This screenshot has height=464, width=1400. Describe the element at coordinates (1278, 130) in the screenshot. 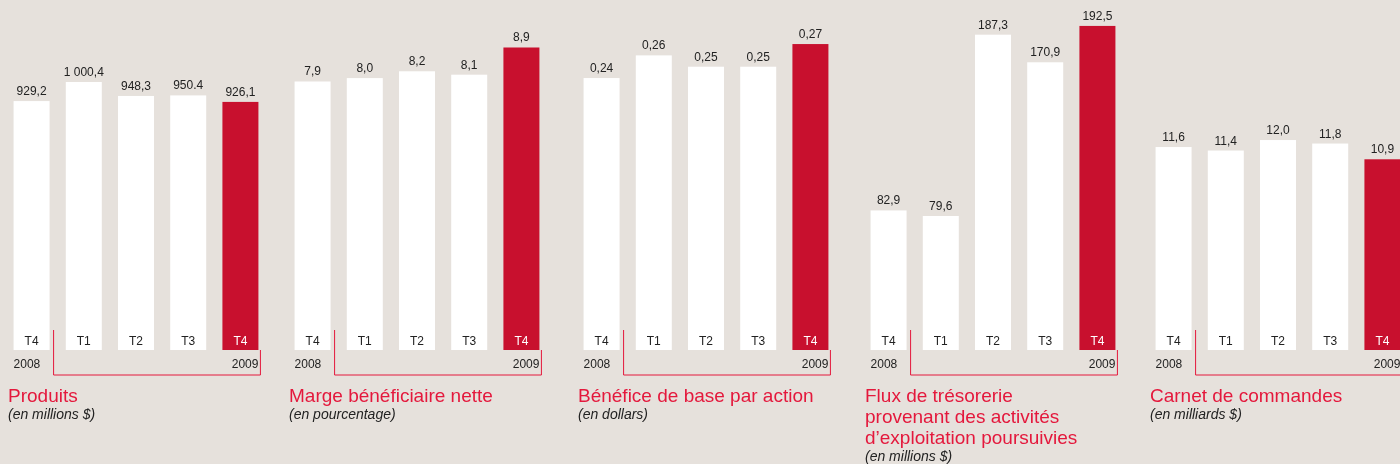

I see `data-label: 12,0` at that location.